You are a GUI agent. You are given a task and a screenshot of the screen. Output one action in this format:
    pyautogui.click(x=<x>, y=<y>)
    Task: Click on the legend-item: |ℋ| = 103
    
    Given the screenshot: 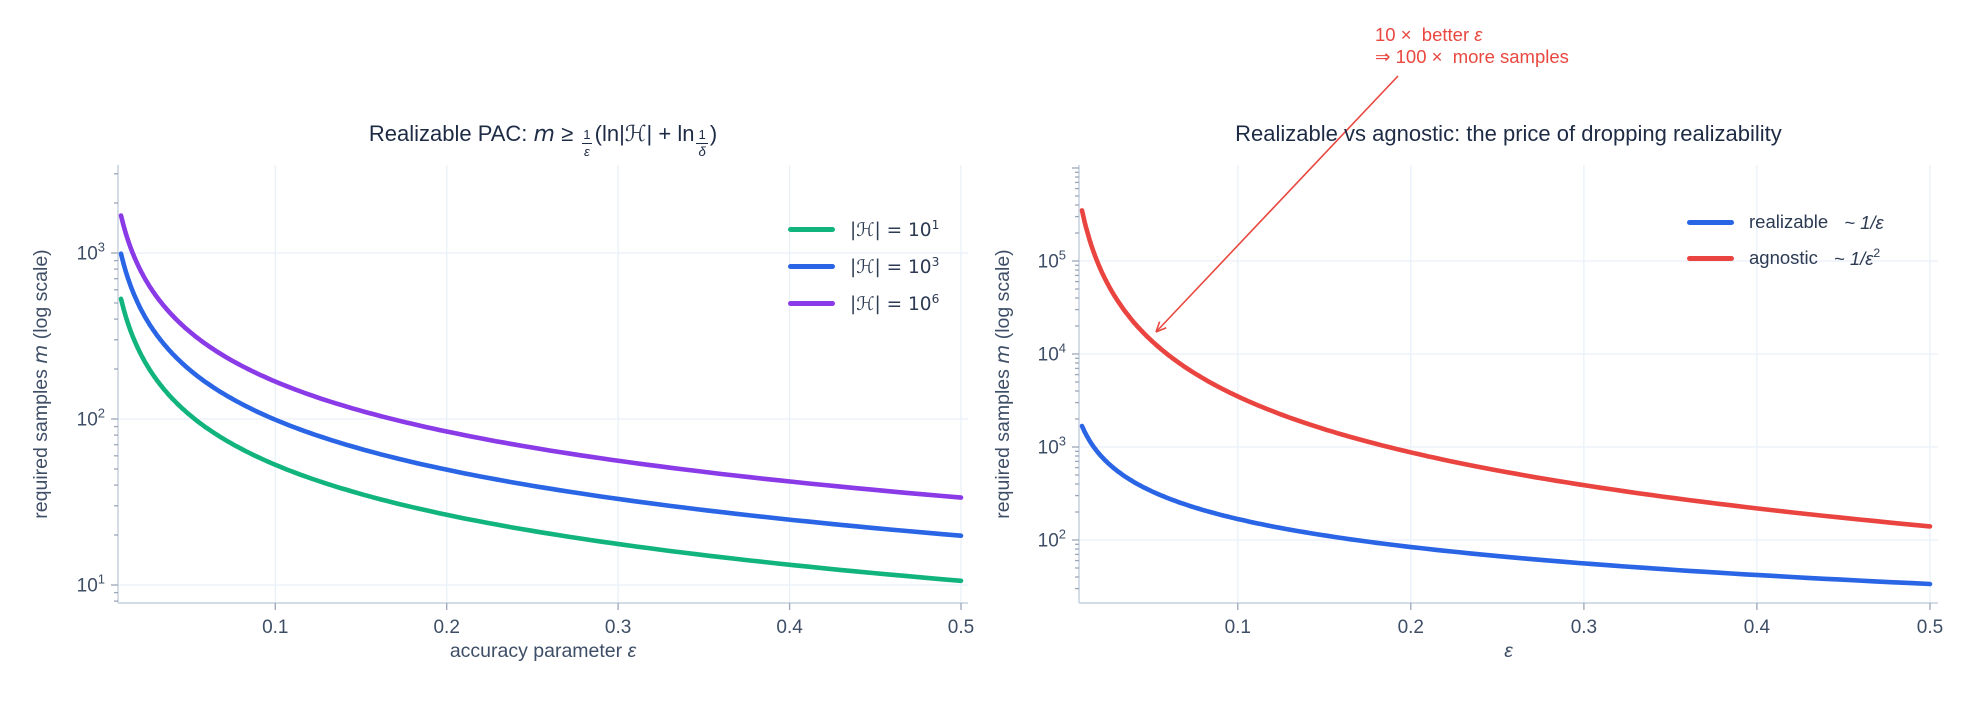 What is the action you would take?
    pyautogui.click(x=863, y=266)
    